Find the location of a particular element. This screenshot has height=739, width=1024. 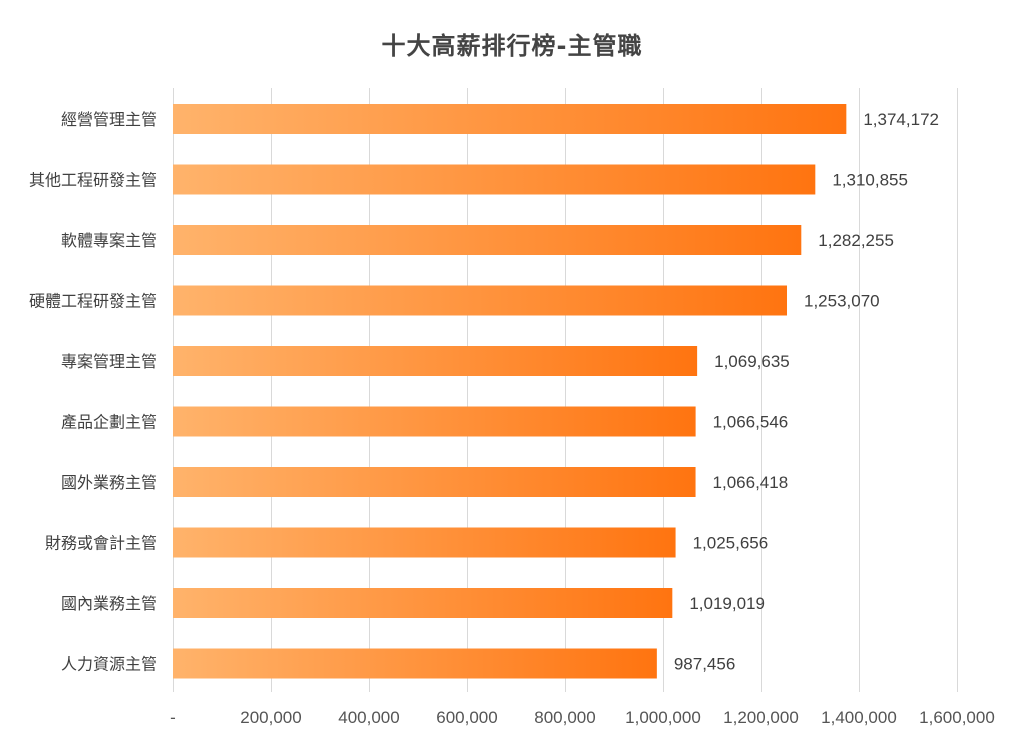

category-label: 軟體專案主管 is located at coordinates (109, 240).